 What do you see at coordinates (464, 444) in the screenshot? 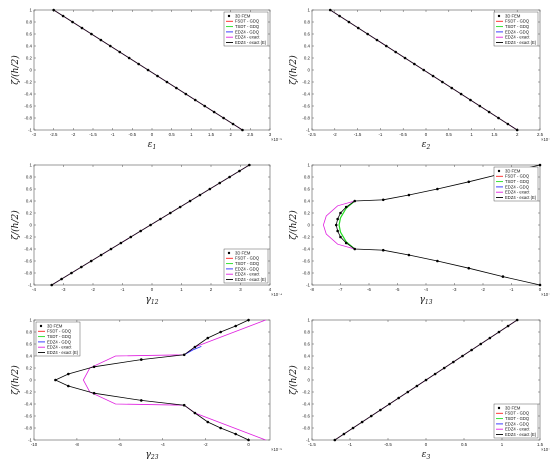
I see `x-tick-label: 0.5` at bounding box center [464, 444].